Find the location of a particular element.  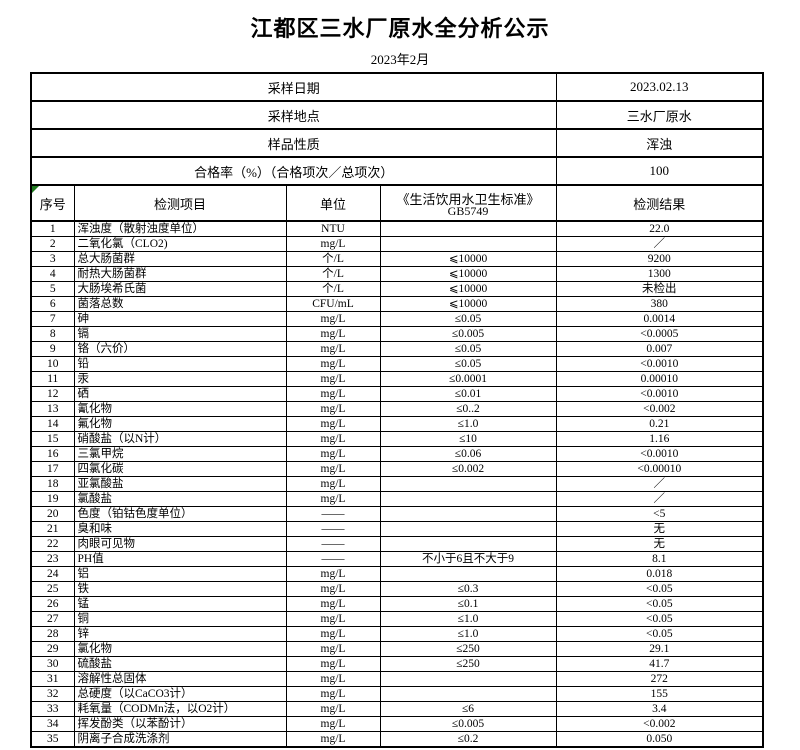

table-row: 25 铁 mg/L ≤0.3 <0.05 is located at coordinates (397, 589).